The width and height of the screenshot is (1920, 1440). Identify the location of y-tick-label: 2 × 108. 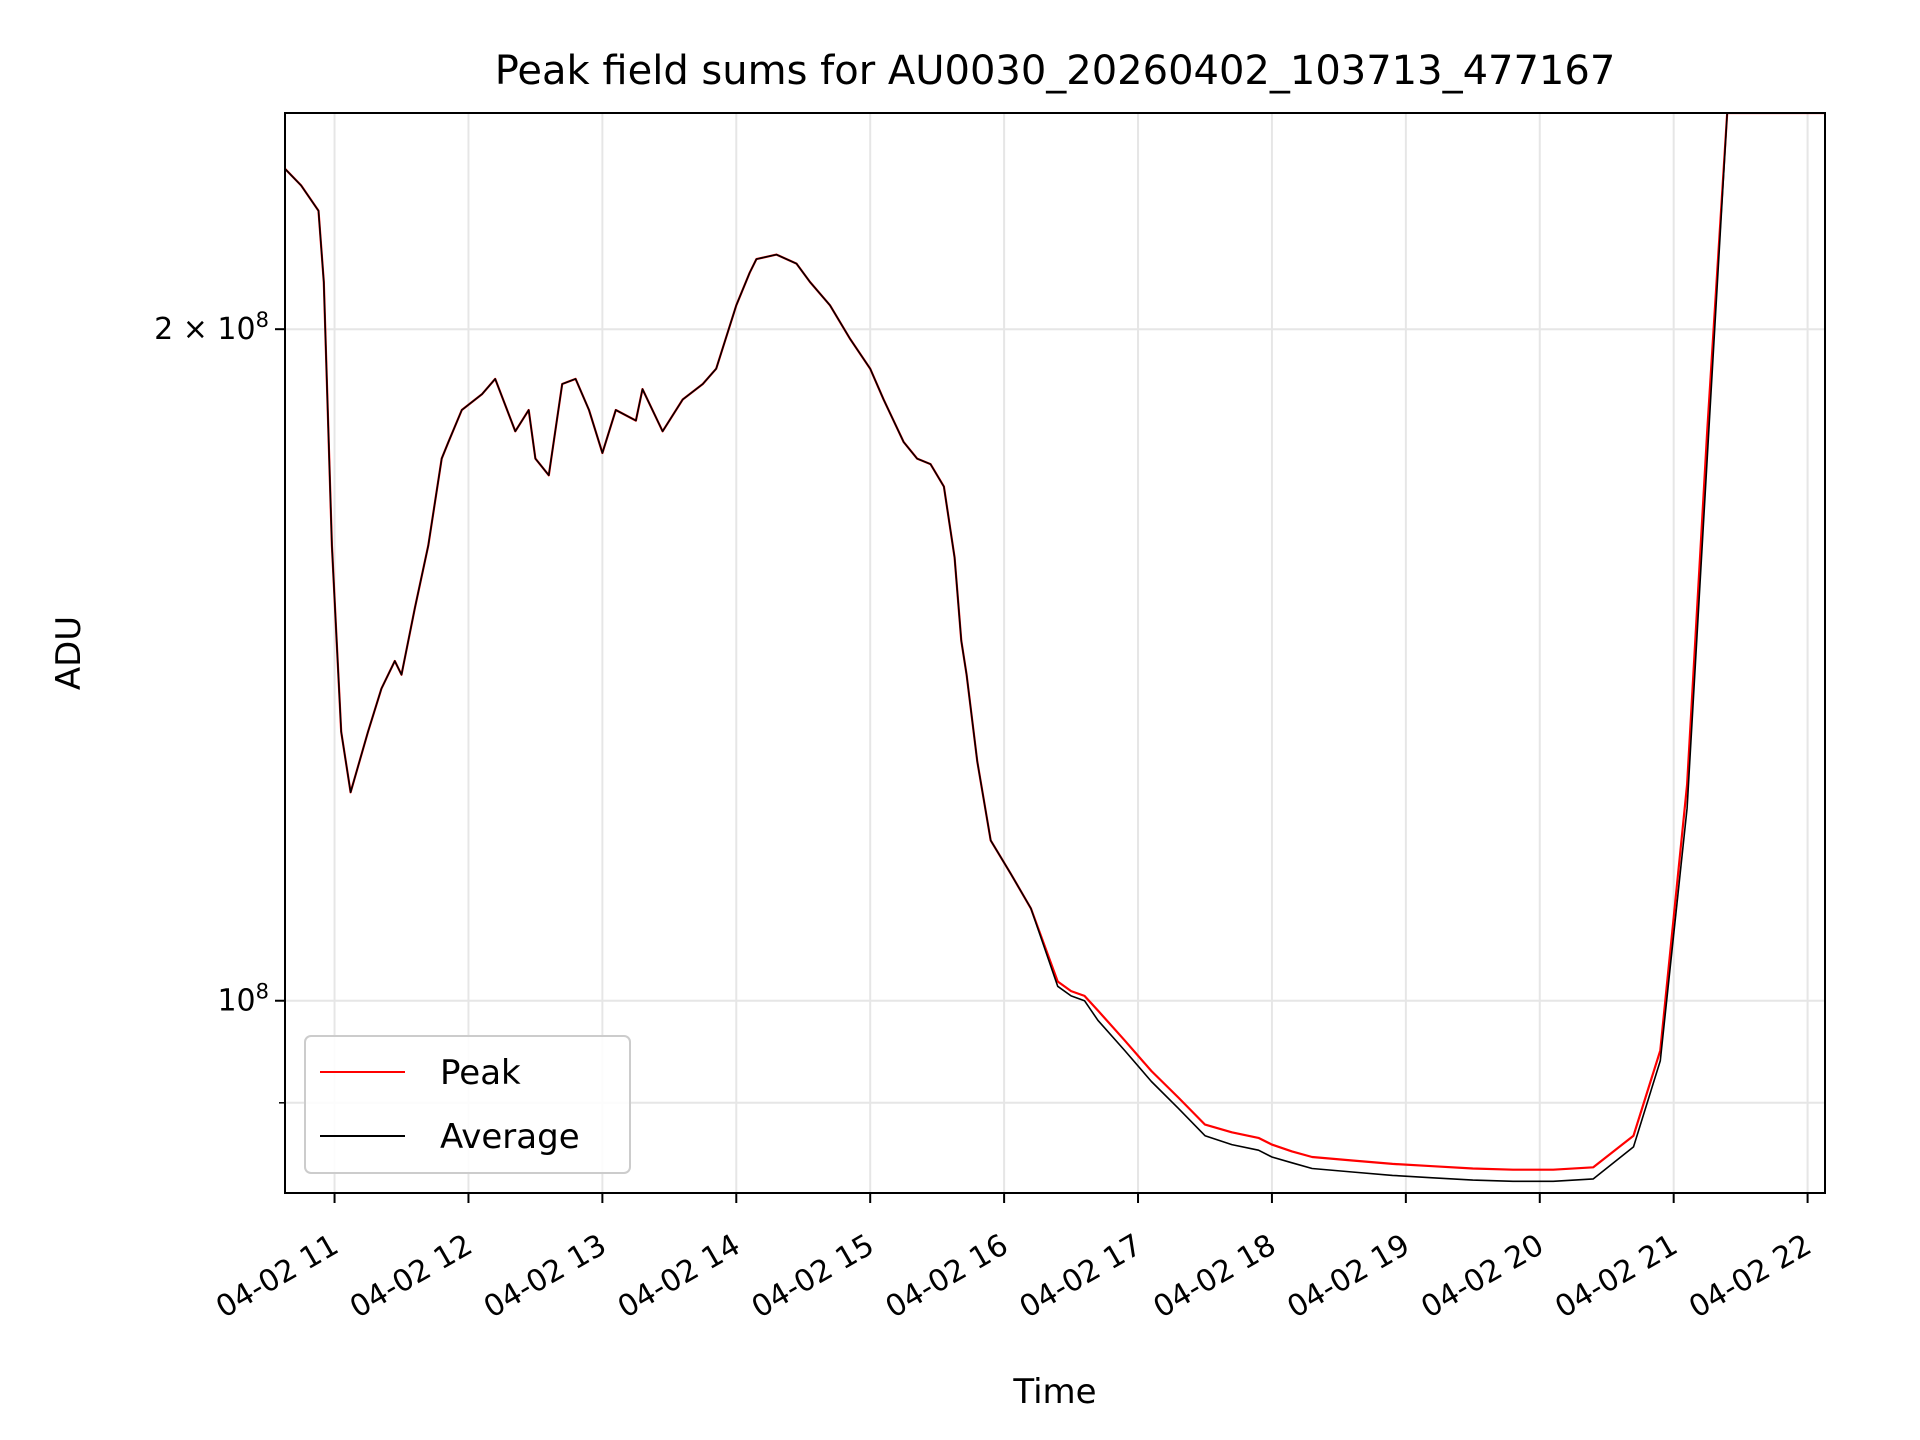
(211, 327).